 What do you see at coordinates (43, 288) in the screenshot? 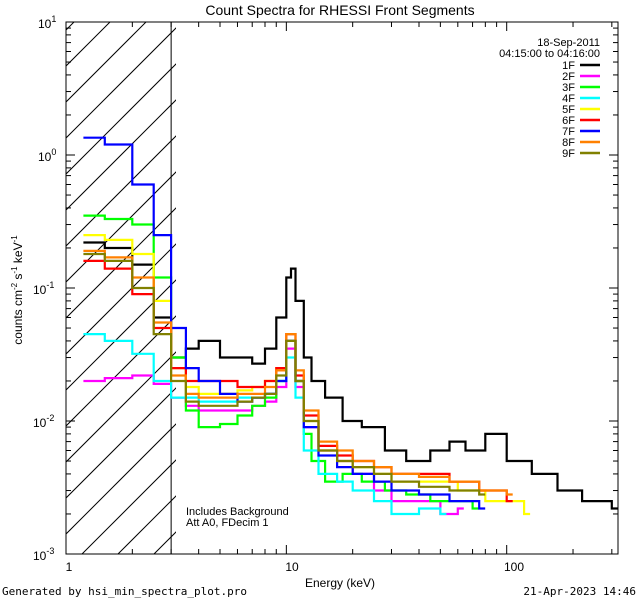
I see `y-tick-label-1e-1: 10⁻¹` at bounding box center [43, 288].